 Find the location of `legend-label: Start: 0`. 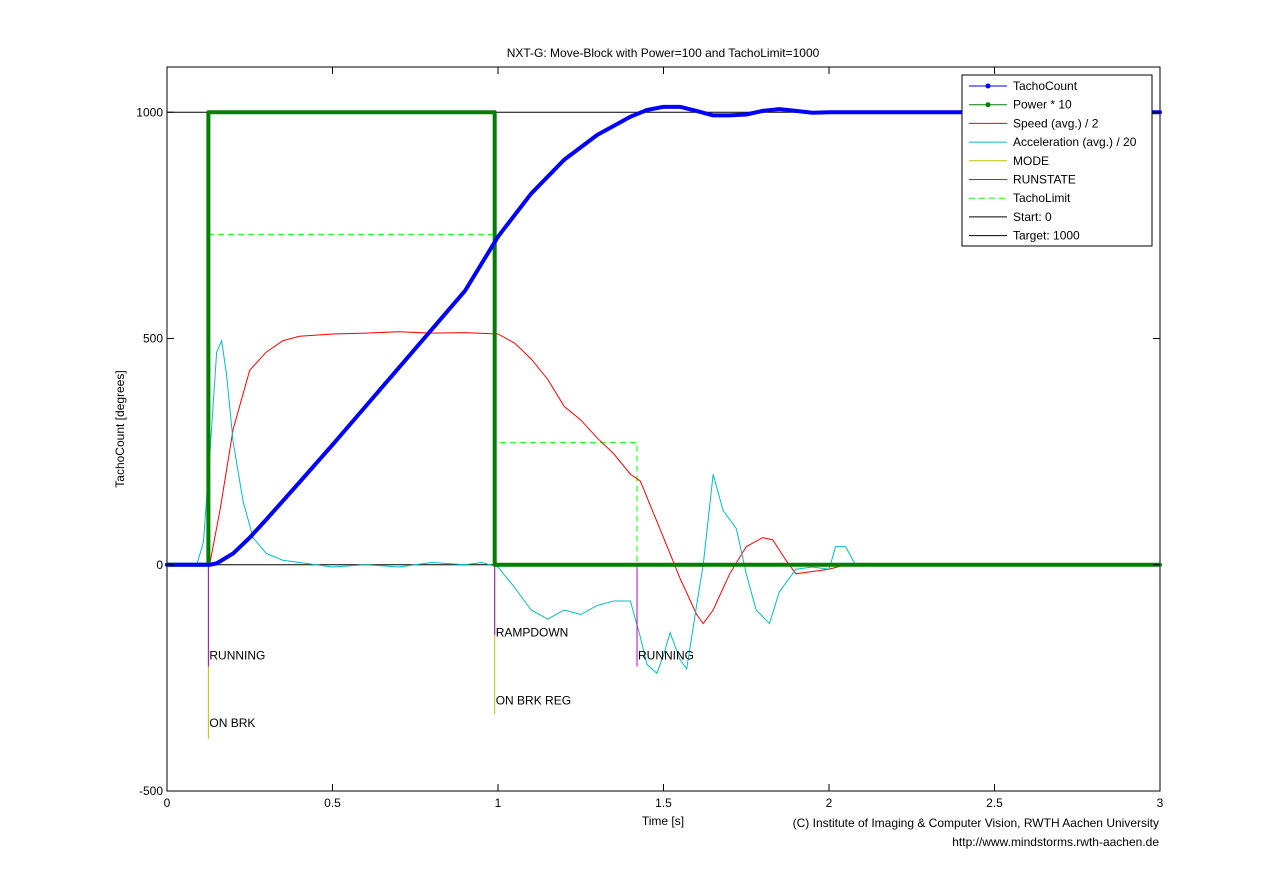

legend-label: Start: 0 is located at coordinates (1032, 217).